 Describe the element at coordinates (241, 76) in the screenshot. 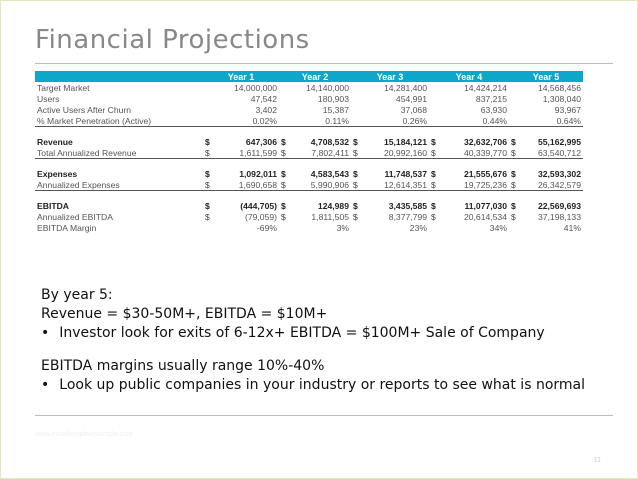

I see `header-cell-year-1: Year 1` at that location.